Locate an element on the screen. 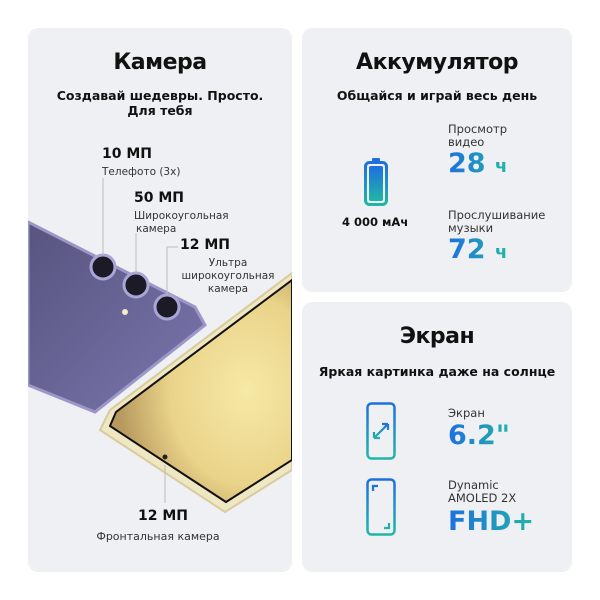  ultra-mp: 12 МП is located at coordinates (205, 245).